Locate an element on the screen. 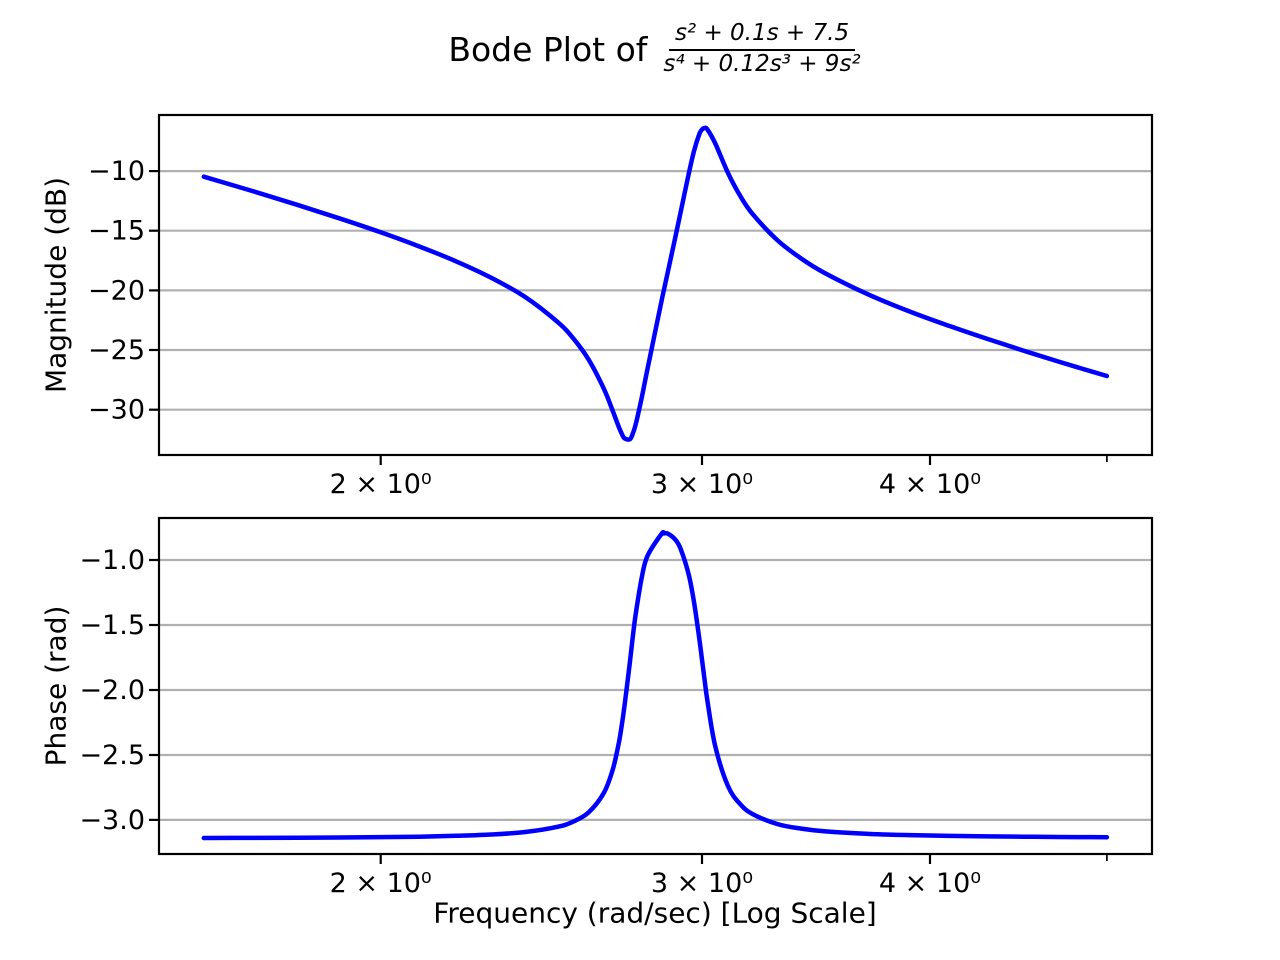 The width and height of the screenshot is (1280, 960). y-tick-label: −2.5 is located at coordinates (112, 755).